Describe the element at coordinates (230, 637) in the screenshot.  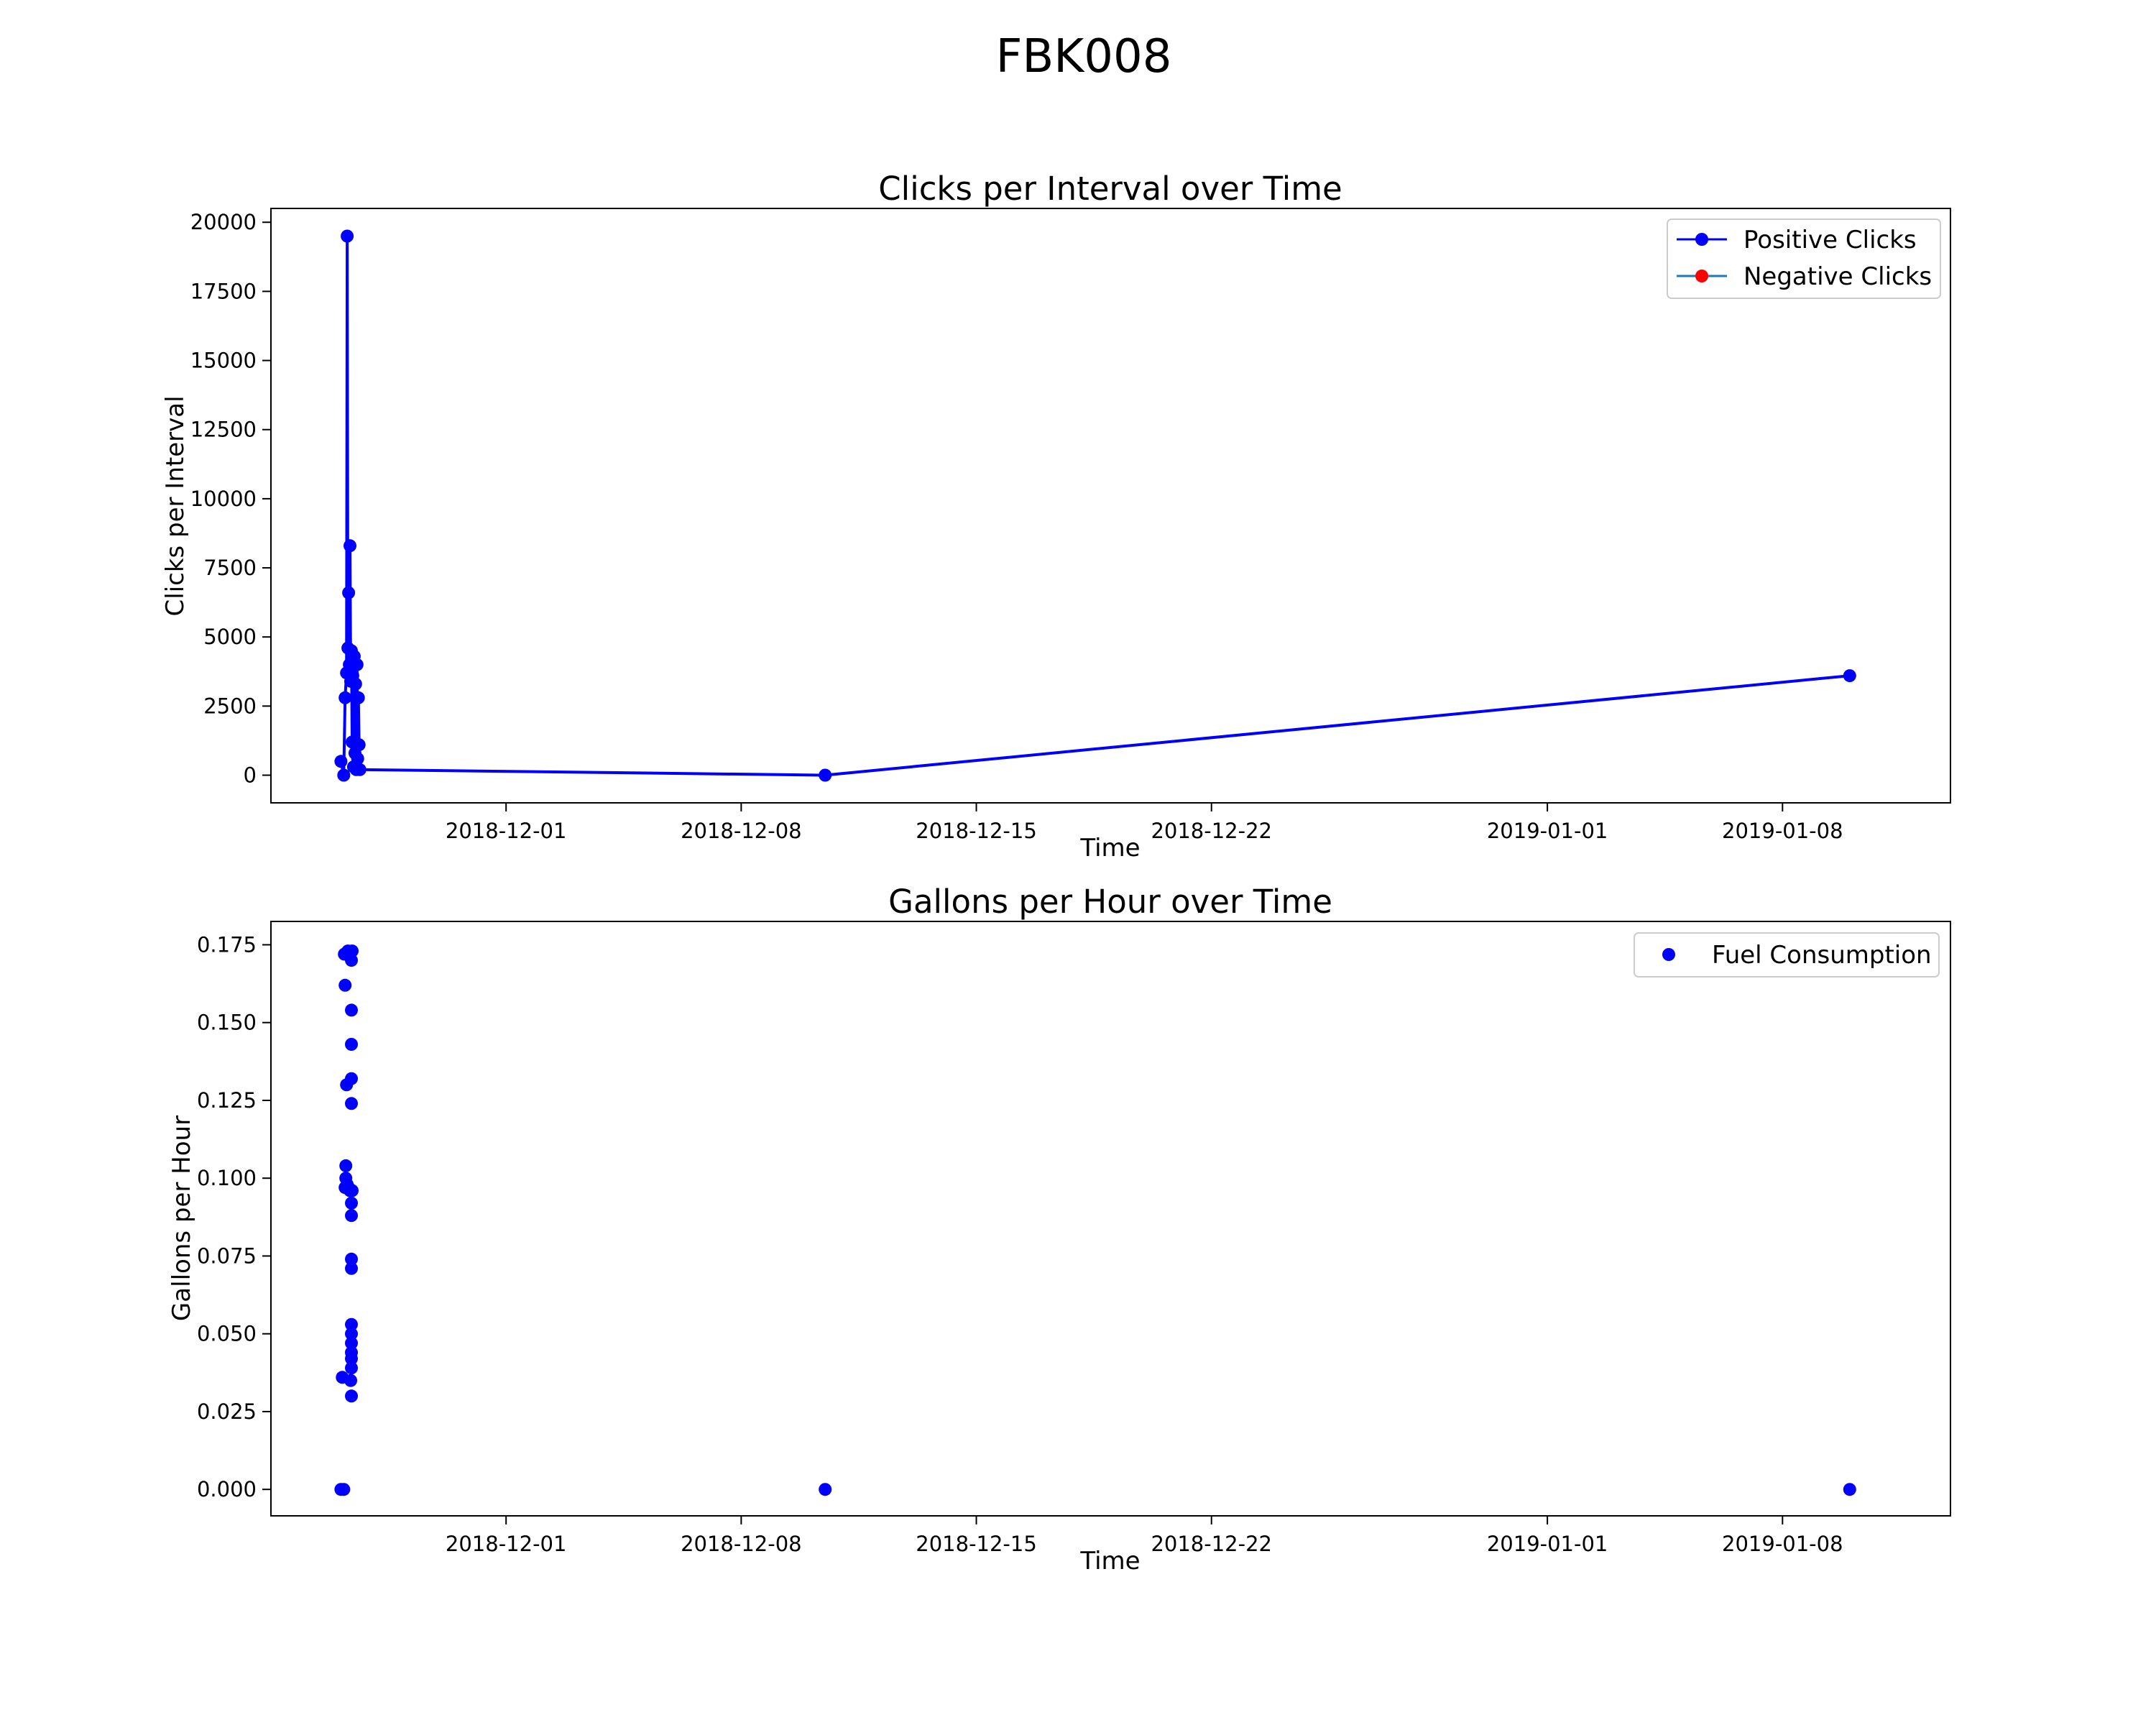
I see `y-tick-label: 5000` at that location.